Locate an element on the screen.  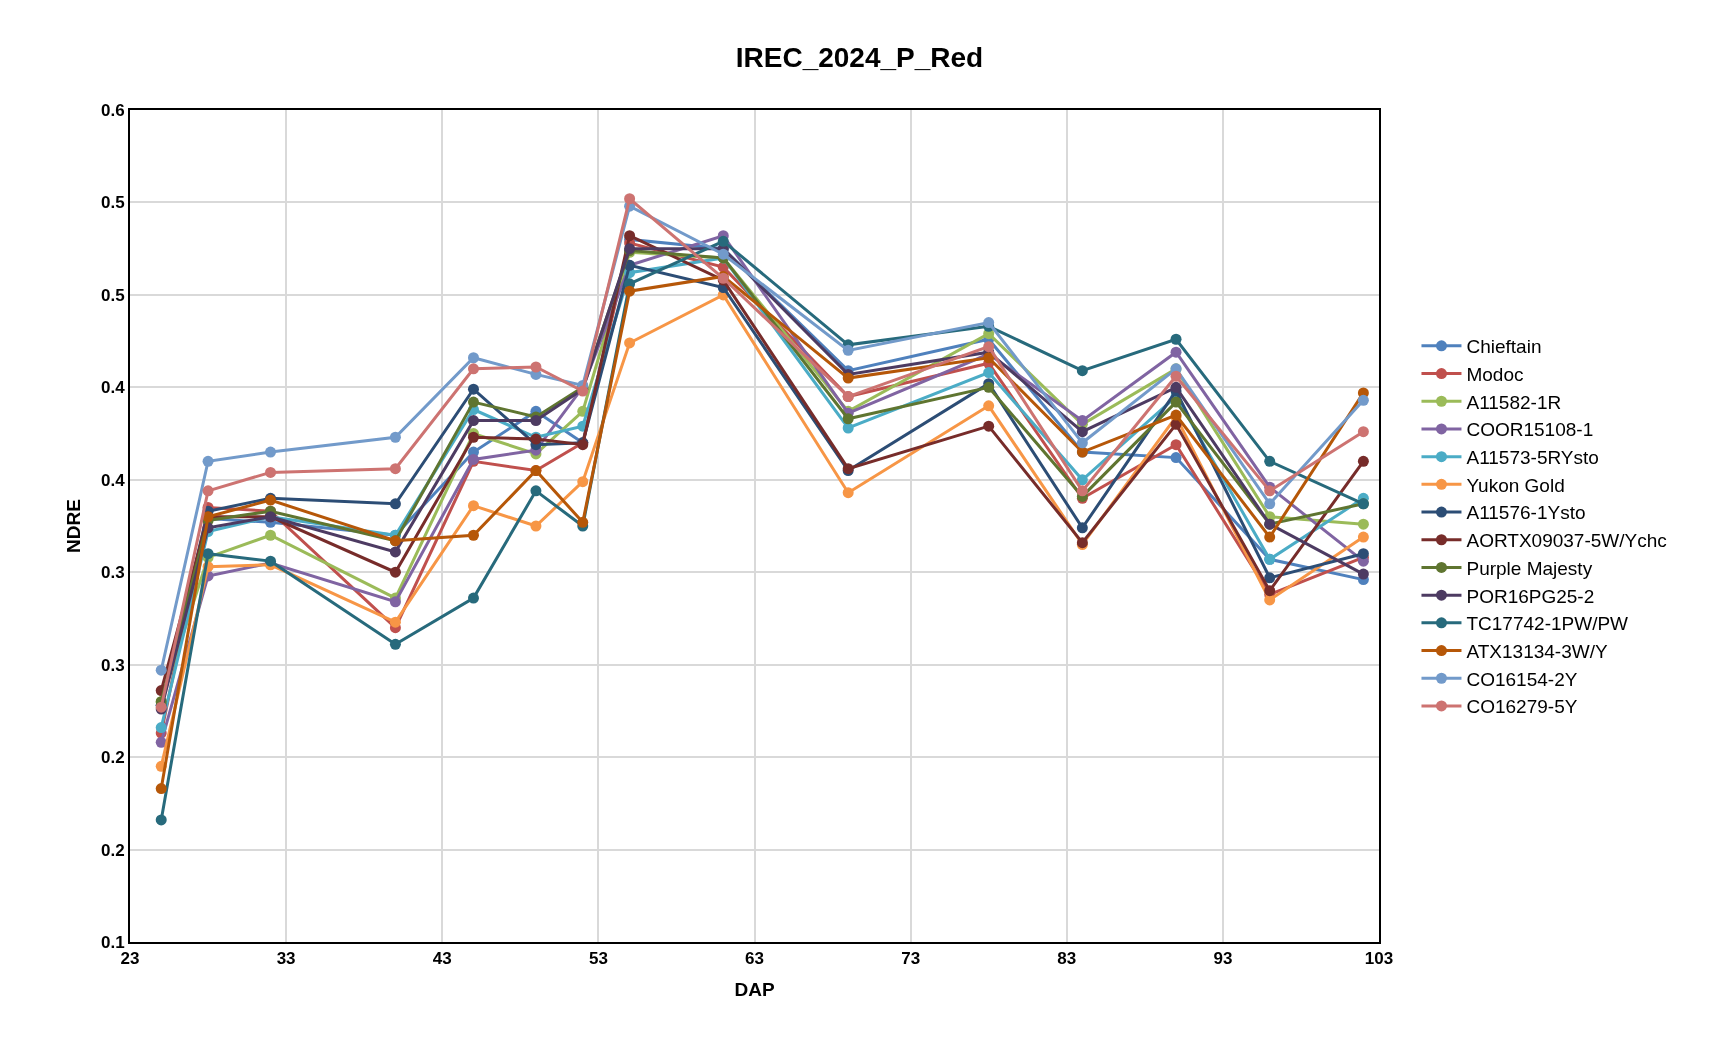
legend-label: Chieftain is located at coordinates (1504, 347).